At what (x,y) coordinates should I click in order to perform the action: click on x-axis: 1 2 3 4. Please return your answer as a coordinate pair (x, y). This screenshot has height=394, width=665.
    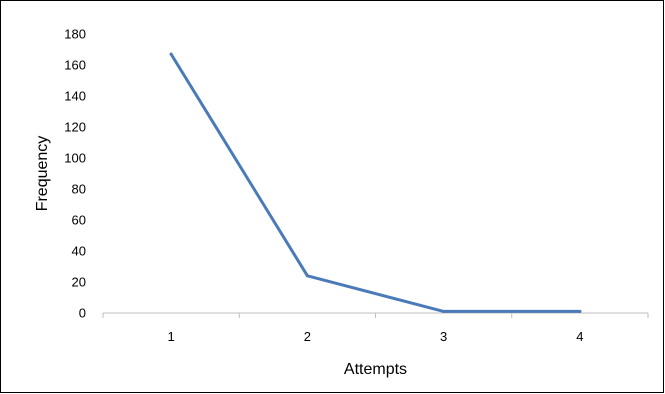
    Looking at the image, I should click on (375, 328).